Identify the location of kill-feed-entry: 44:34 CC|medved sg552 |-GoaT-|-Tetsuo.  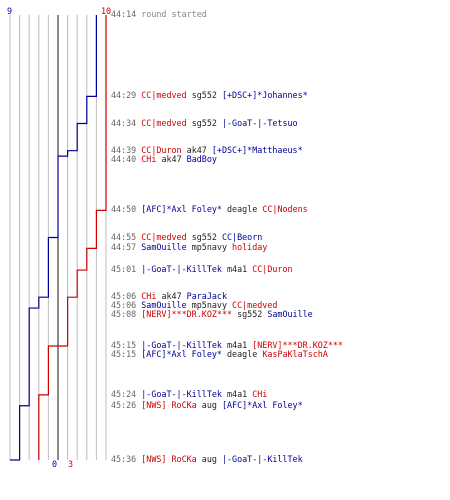
(204, 122).